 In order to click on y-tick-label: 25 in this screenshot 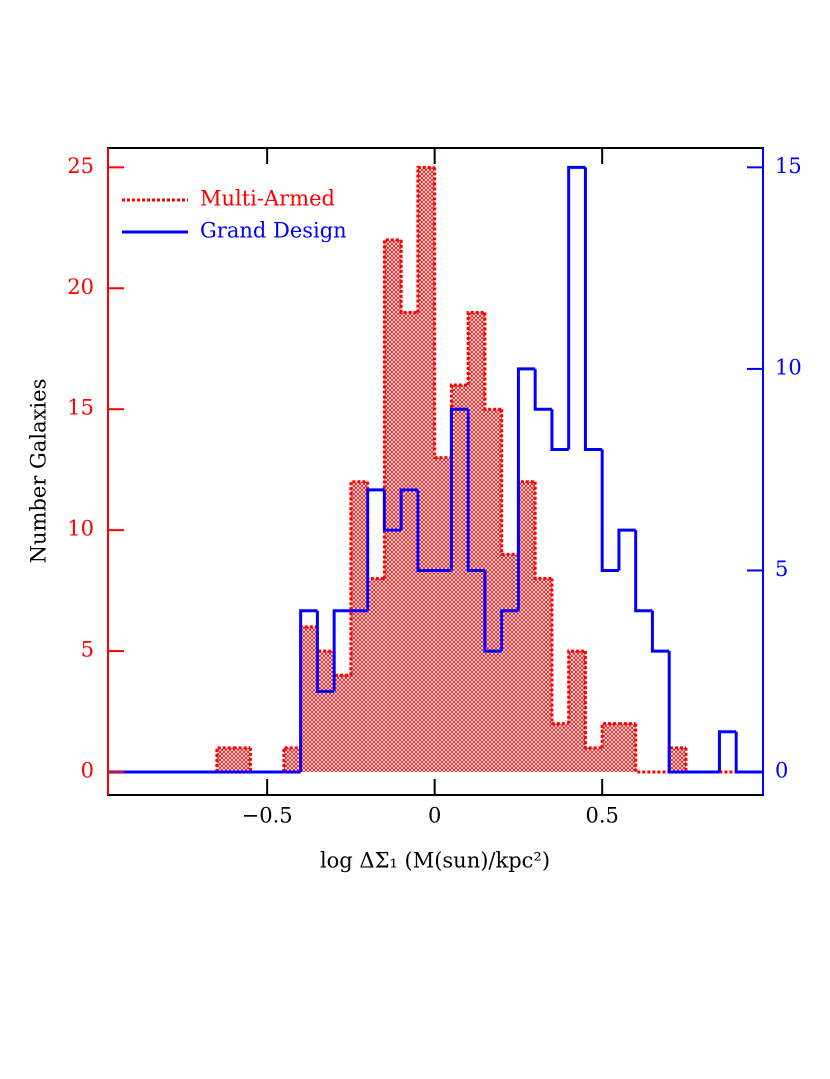, I will do `click(80, 166)`.